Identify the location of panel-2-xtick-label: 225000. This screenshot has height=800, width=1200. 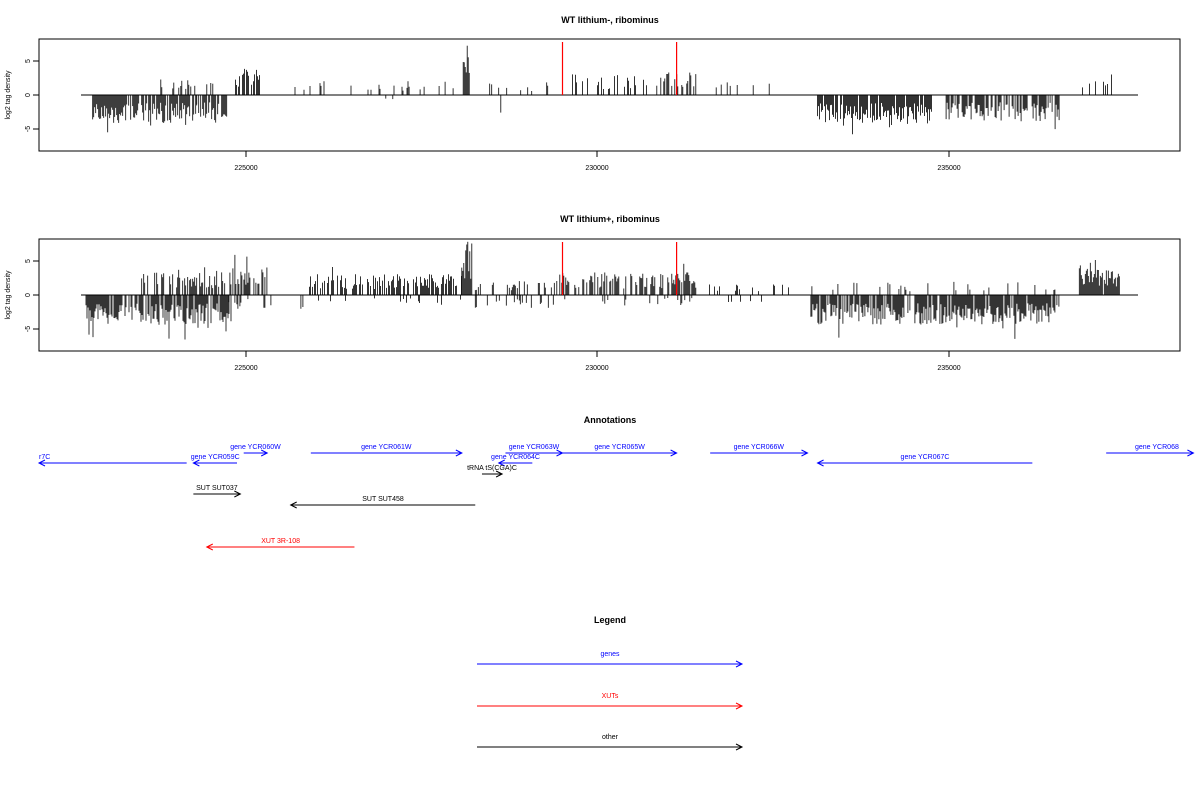
(245, 368).